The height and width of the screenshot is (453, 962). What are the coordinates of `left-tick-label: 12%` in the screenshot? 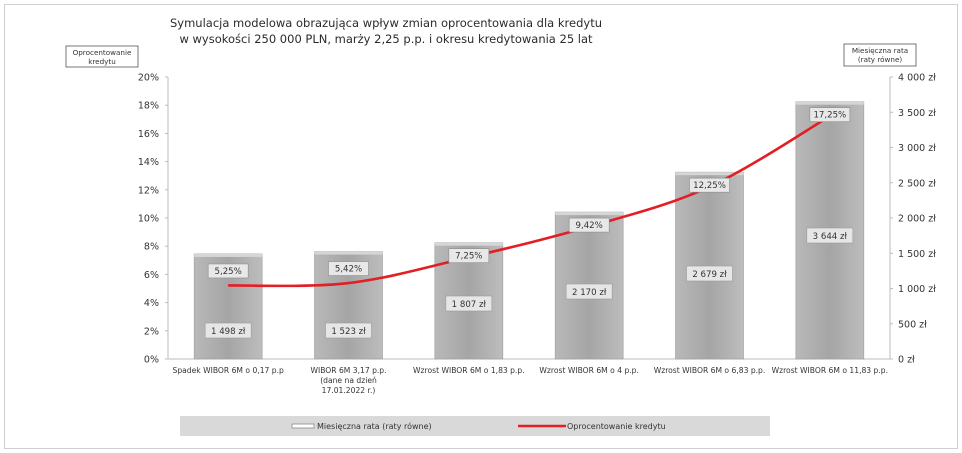 It's located at (148, 190).